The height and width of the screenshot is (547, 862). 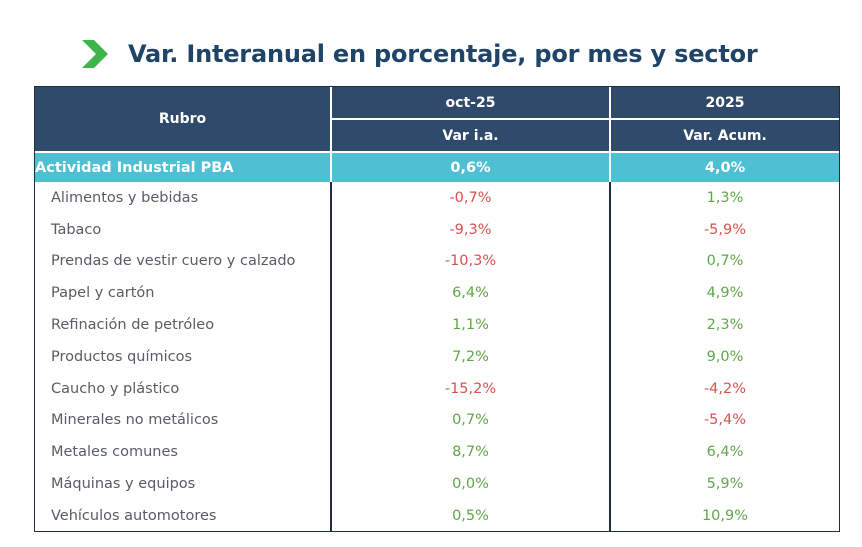 What do you see at coordinates (471, 135) in the screenshot?
I see `header-var-ia: Var i.a.` at bounding box center [471, 135].